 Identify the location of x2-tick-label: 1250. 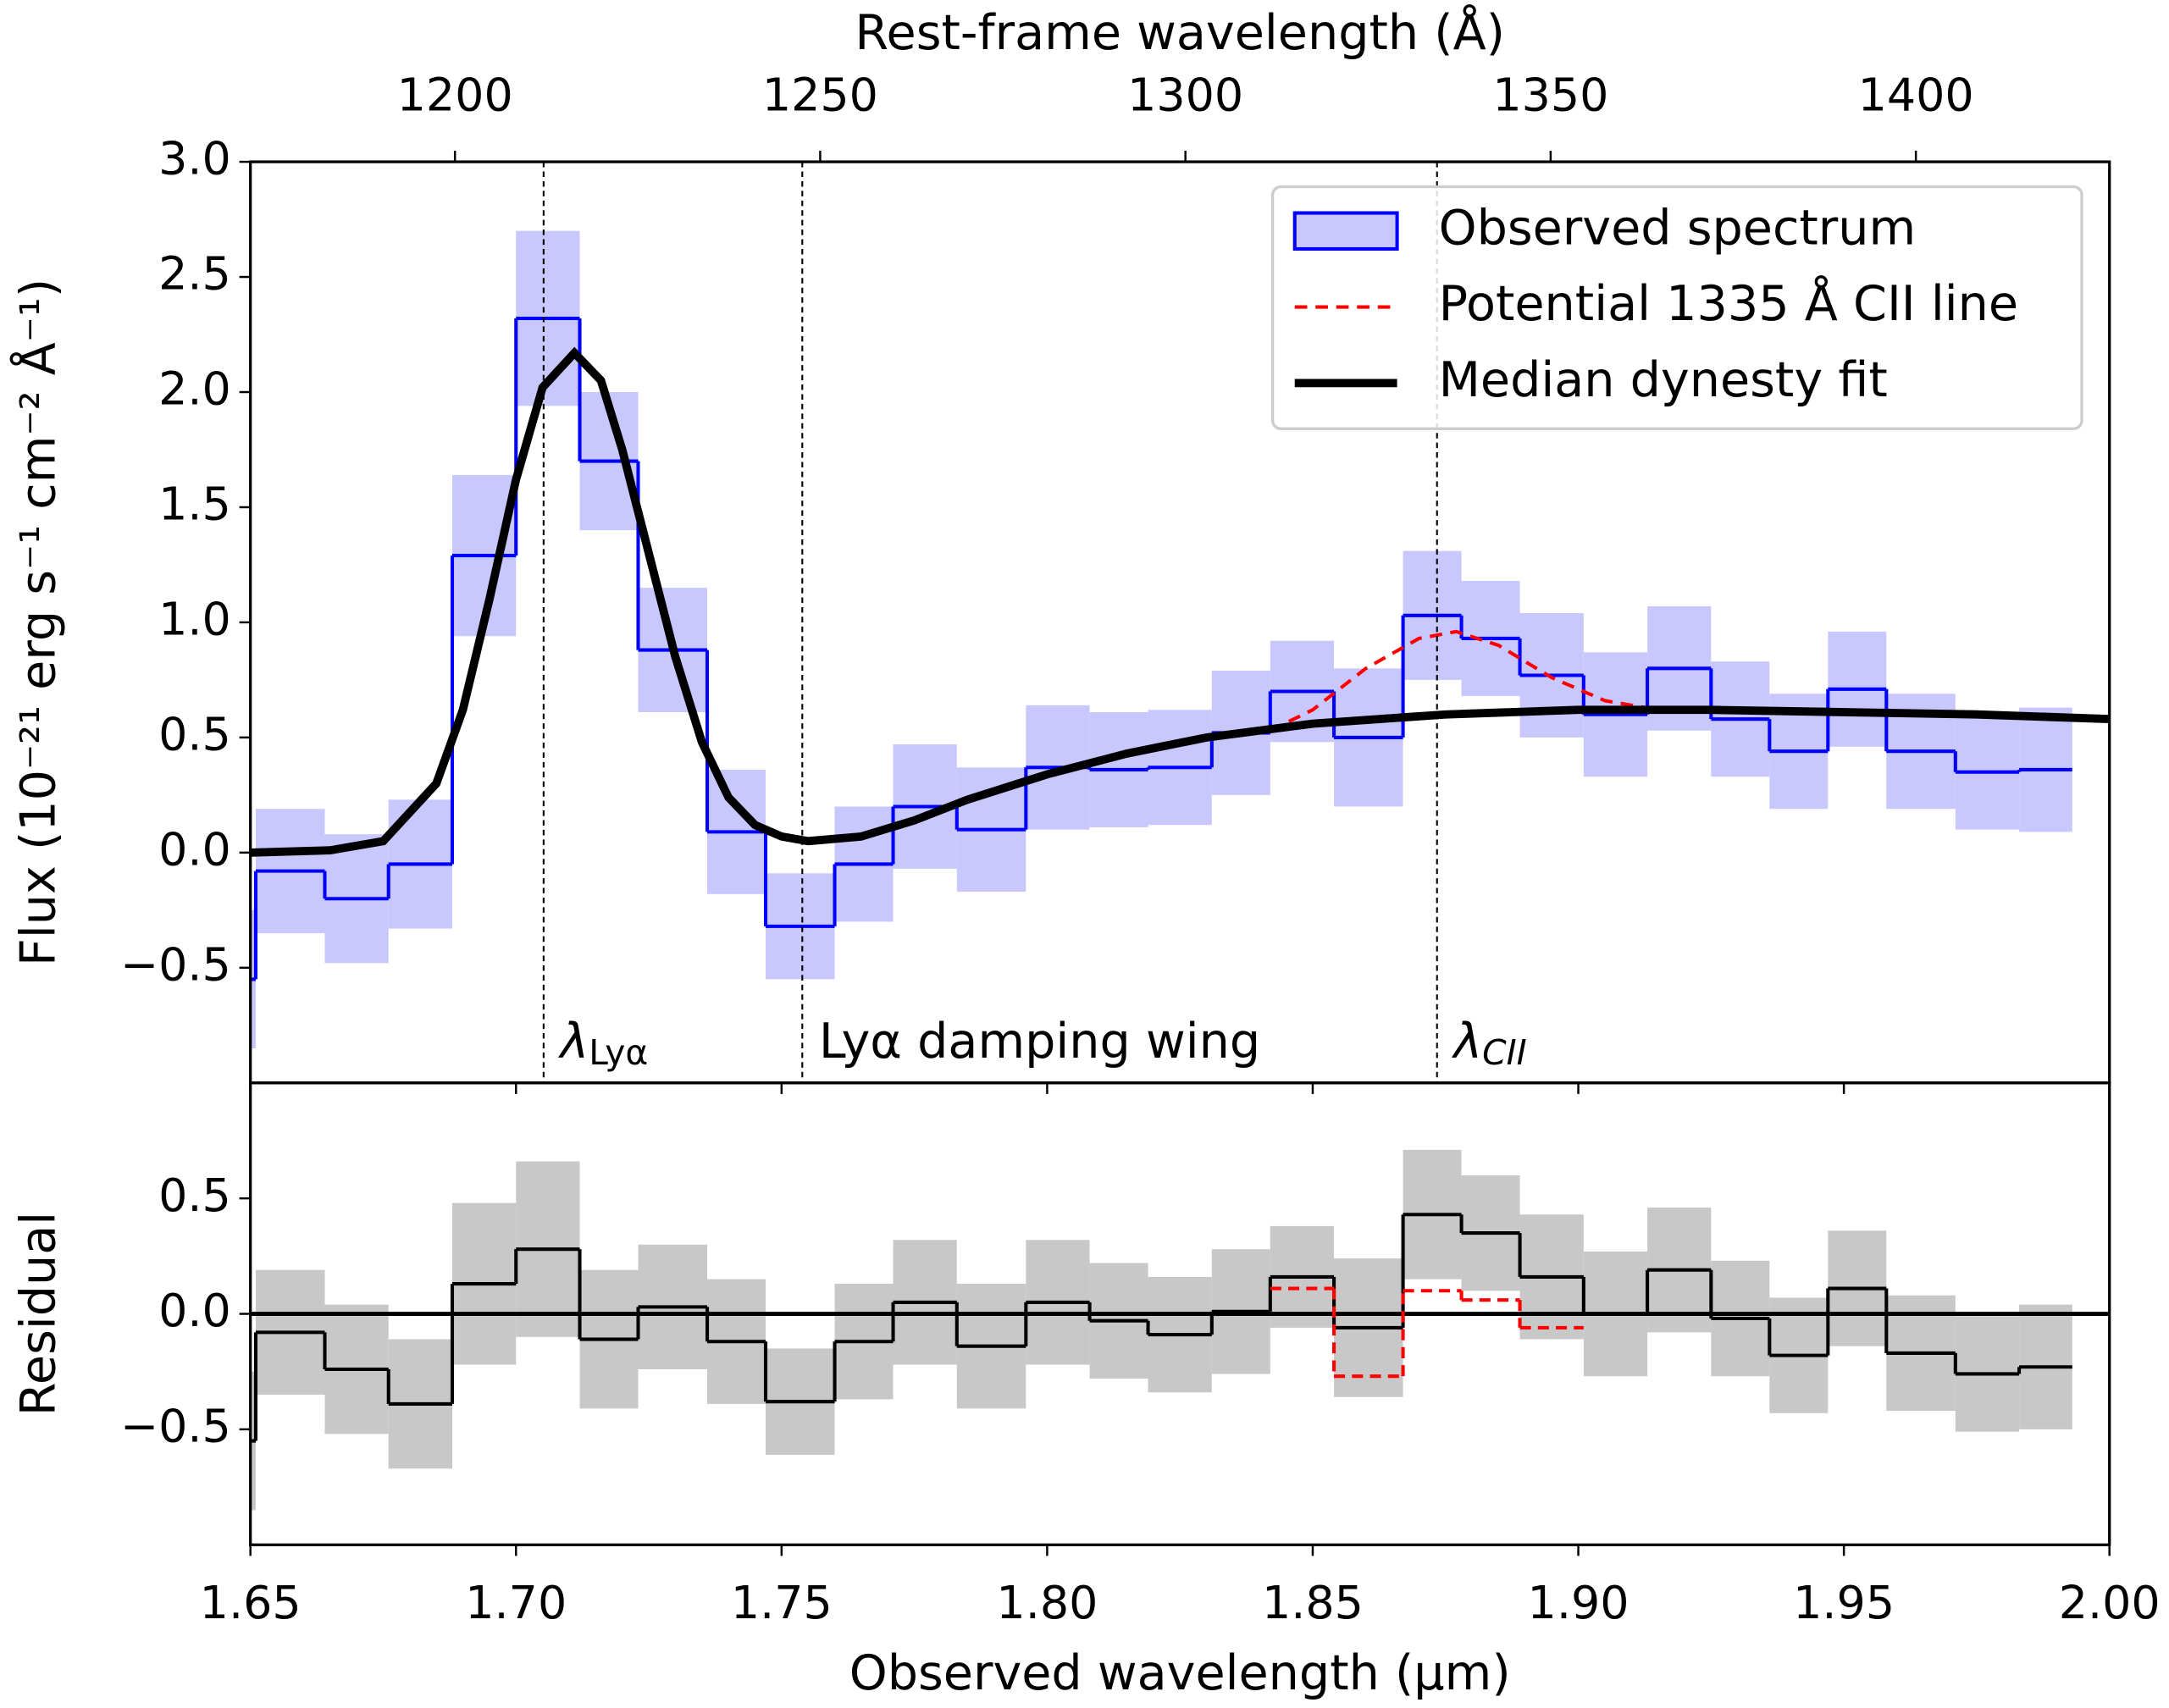
(820, 95).